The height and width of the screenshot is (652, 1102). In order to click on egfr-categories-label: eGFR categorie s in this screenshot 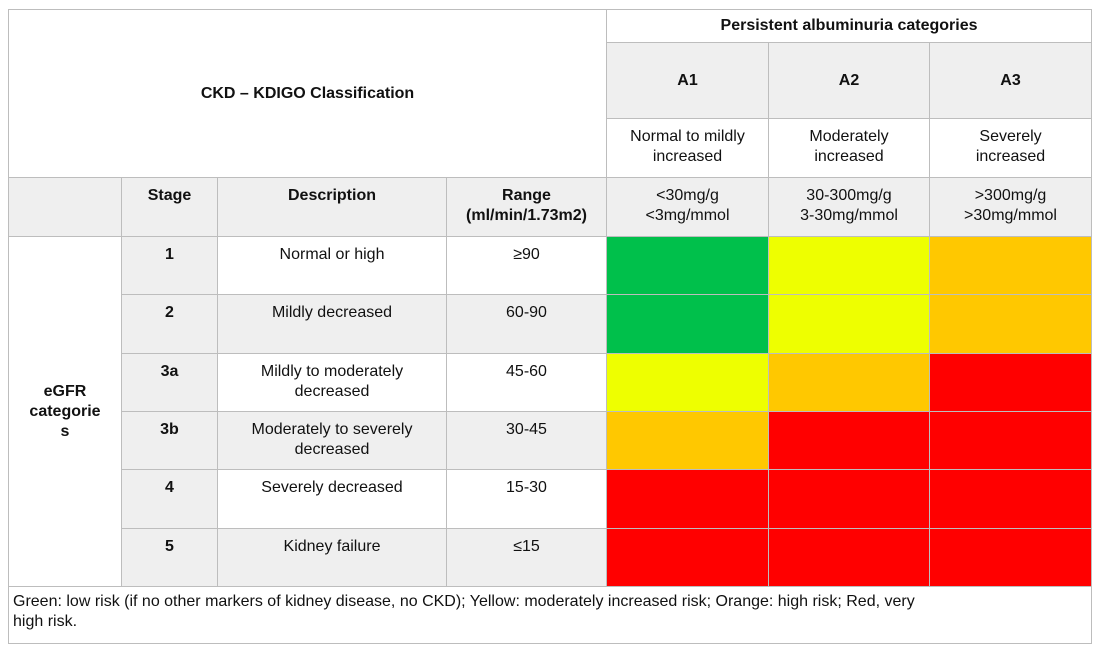, I will do `click(65, 411)`.